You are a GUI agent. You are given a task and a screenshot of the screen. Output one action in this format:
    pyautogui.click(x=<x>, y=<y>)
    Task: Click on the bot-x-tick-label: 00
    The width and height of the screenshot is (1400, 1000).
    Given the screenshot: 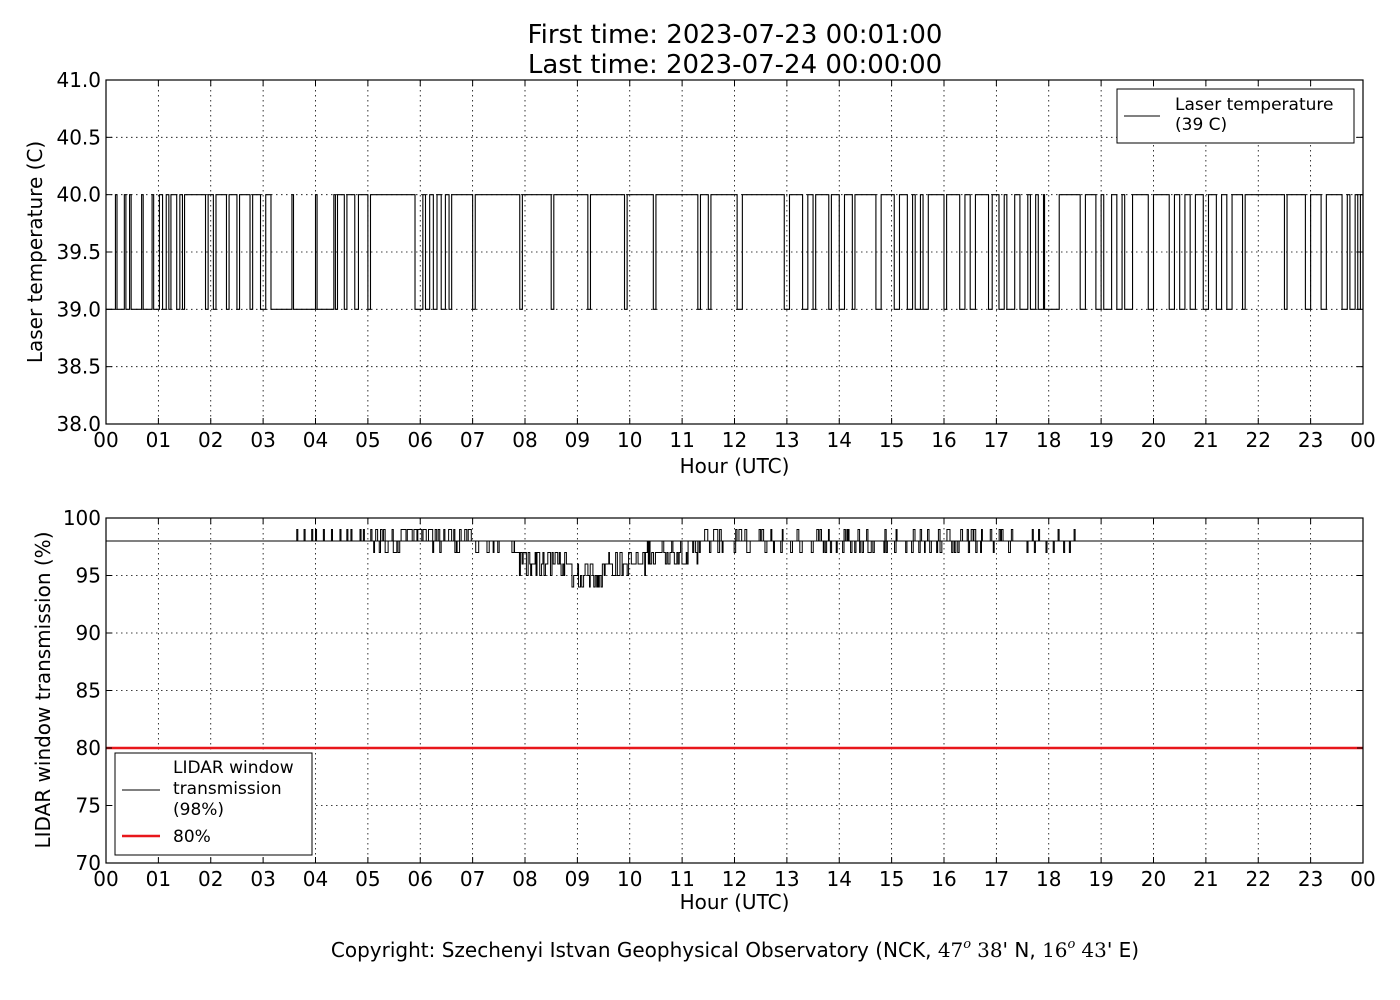 What is the action you would take?
    pyautogui.click(x=1362, y=879)
    